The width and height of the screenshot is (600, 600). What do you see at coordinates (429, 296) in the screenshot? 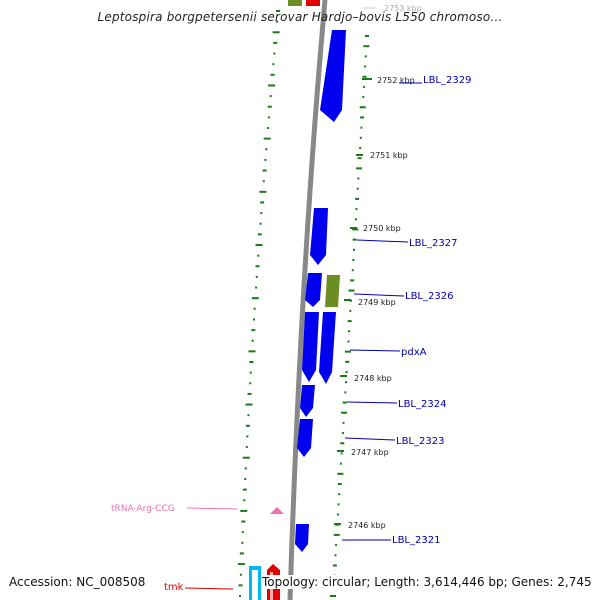
I see `gene-label-lbl-2326: LBL_2326` at bounding box center [429, 296].